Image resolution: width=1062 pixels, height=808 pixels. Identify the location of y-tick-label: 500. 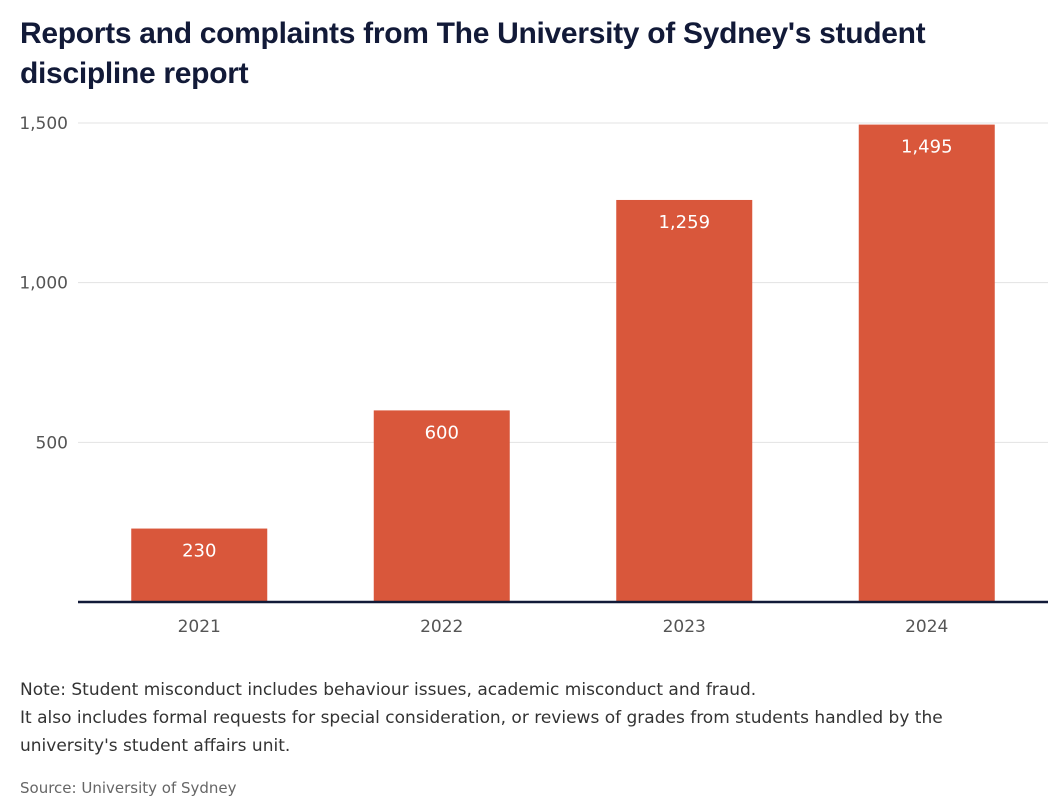
(52, 443).